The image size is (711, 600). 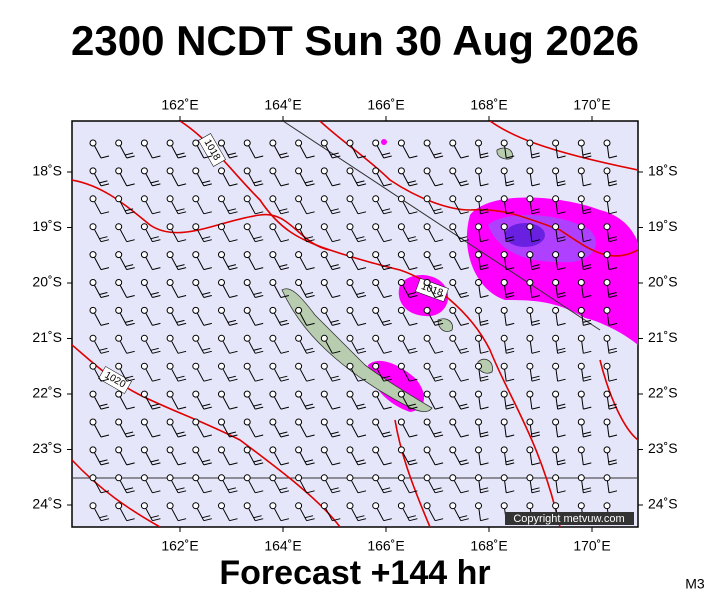 What do you see at coordinates (591, 546) in the screenshot?
I see `lon-label: 170˚E` at bounding box center [591, 546].